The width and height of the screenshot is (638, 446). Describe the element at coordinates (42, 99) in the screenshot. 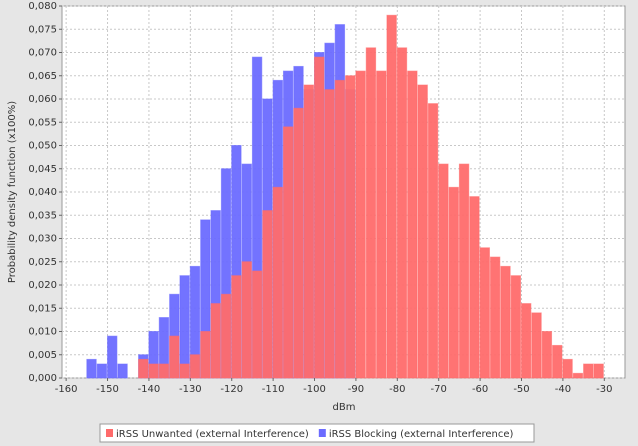

I see `y-tick-label: 0,060` at that location.